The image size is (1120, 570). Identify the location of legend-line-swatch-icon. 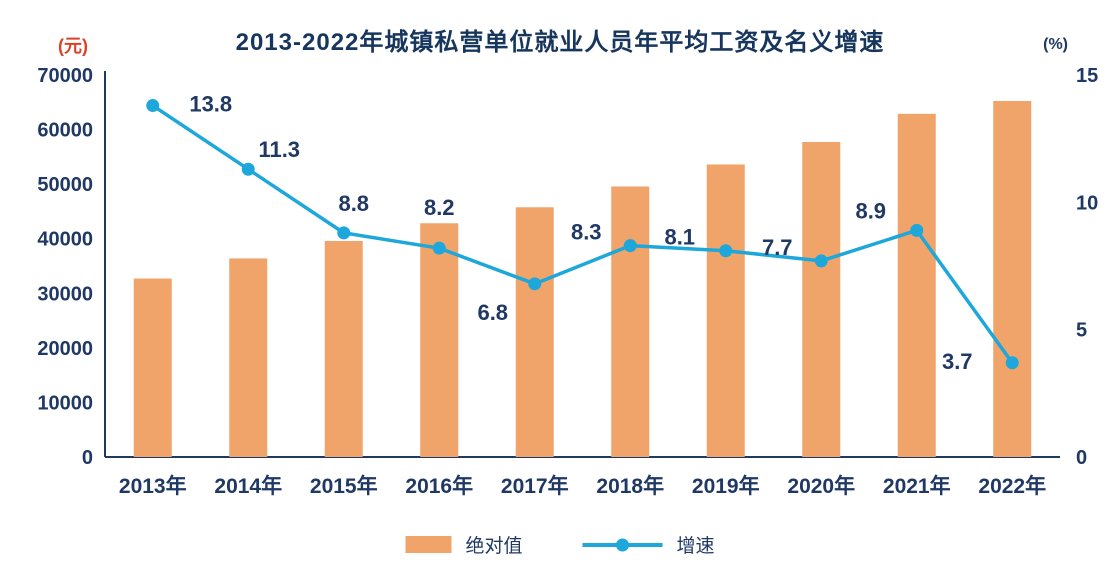
(622, 544).